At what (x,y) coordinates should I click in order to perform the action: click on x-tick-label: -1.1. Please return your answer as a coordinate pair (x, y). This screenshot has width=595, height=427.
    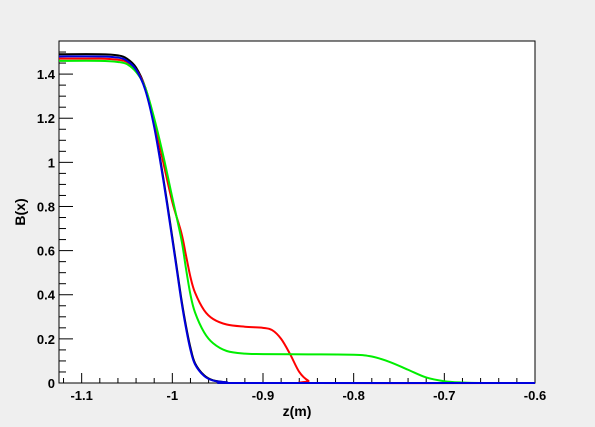
    Looking at the image, I should click on (81, 395).